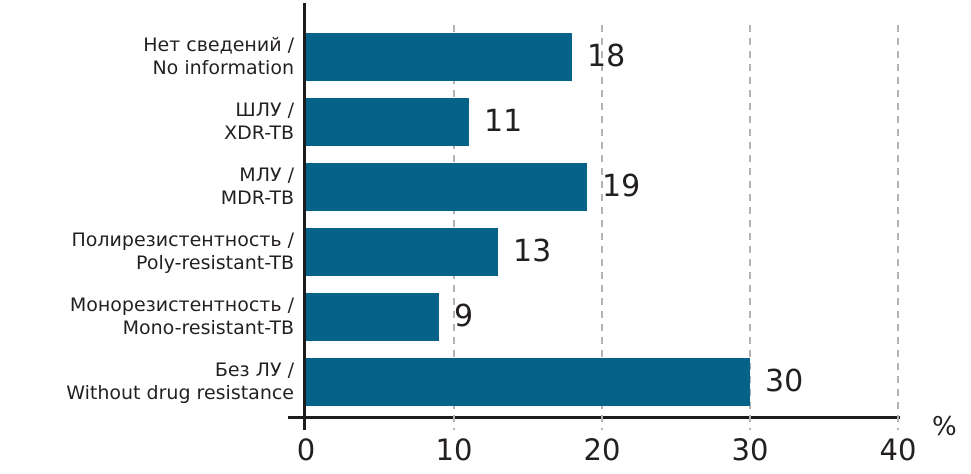 The height and width of the screenshot is (474, 971). Describe the element at coordinates (183, 240) in the screenshot. I see `category-label-line: Полирезистентность /` at that location.